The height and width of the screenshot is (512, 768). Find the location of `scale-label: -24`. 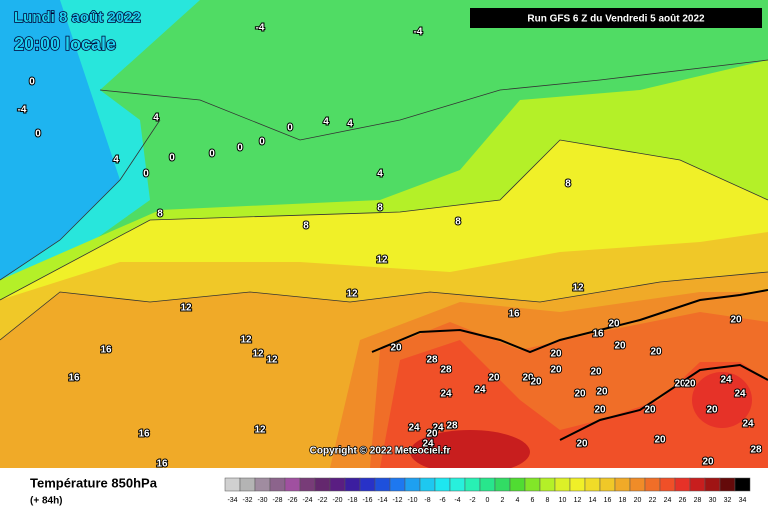

scale-label: -24 is located at coordinates (307, 500).